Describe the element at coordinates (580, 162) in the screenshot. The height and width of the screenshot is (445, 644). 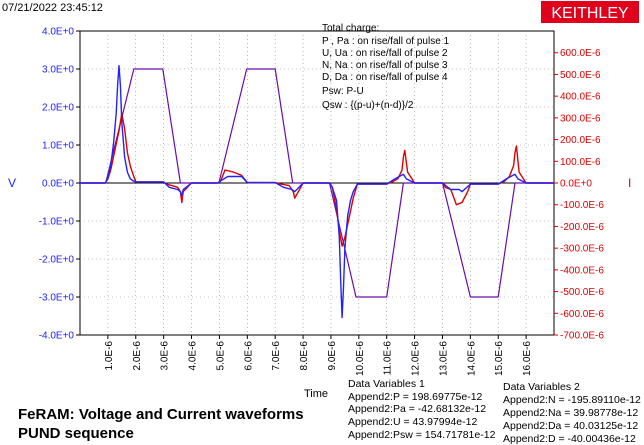
I see `right-tick-label: 100.0E-6` at that location.